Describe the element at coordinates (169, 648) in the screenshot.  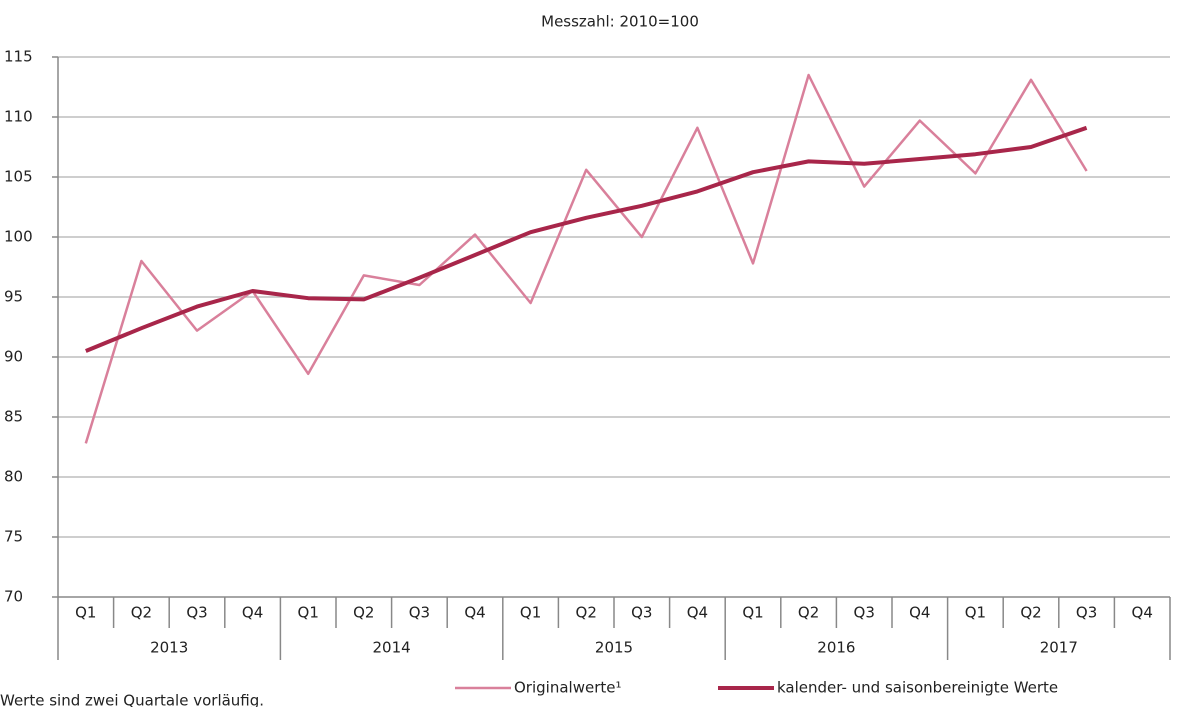
I see `year-label: 2013` at that location.